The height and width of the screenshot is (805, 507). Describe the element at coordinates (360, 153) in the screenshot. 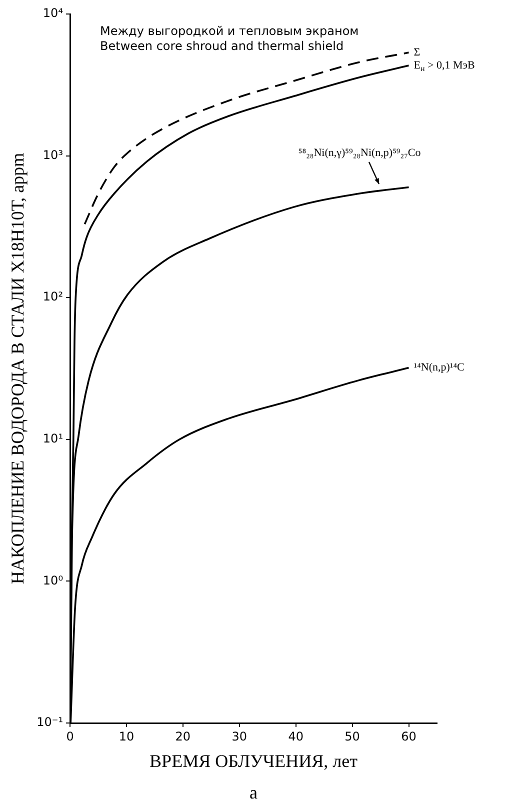

I see `text: ⁵⁸₂₈Ni(n,γ)⁵⁹₂₈Ni(n,p)⁵⁹₂₇Co` at that location.